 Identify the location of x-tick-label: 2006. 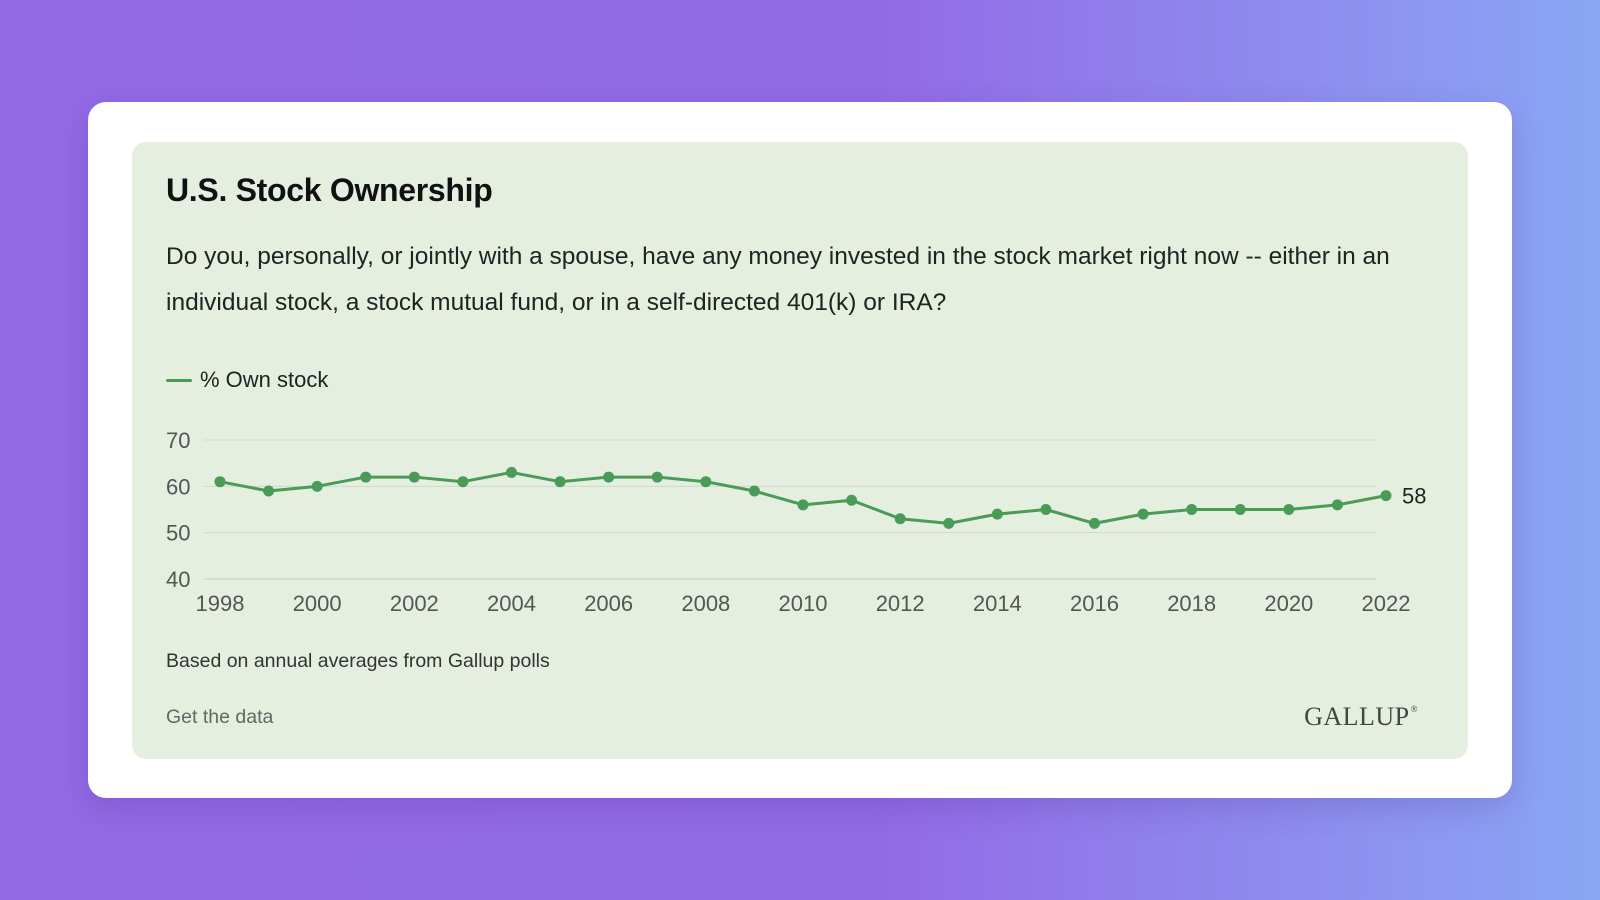
(608, 603).